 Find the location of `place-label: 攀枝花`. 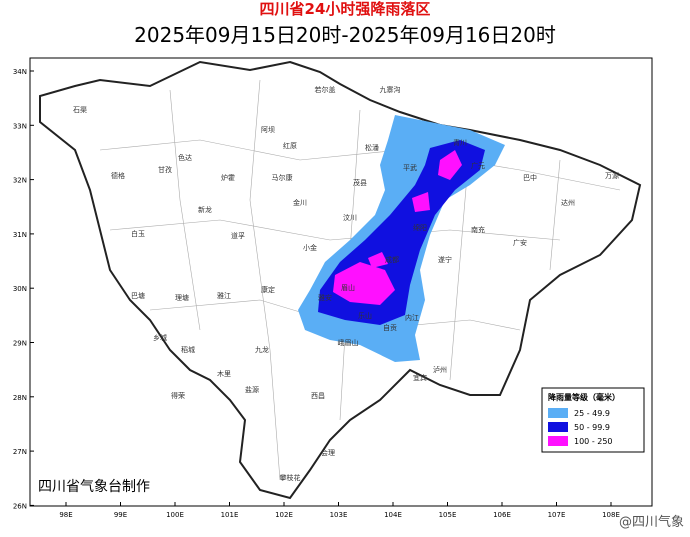

place-label: 攀枝花 is located at coordinates (290, 477).